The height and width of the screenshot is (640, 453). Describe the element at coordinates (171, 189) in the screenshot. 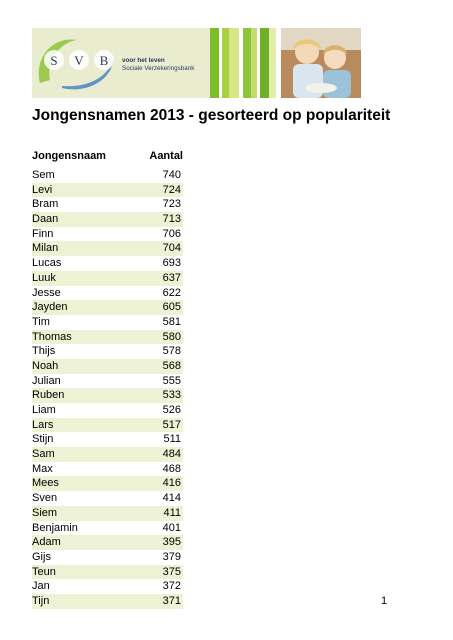

I see `count-cell: 724` at that location.